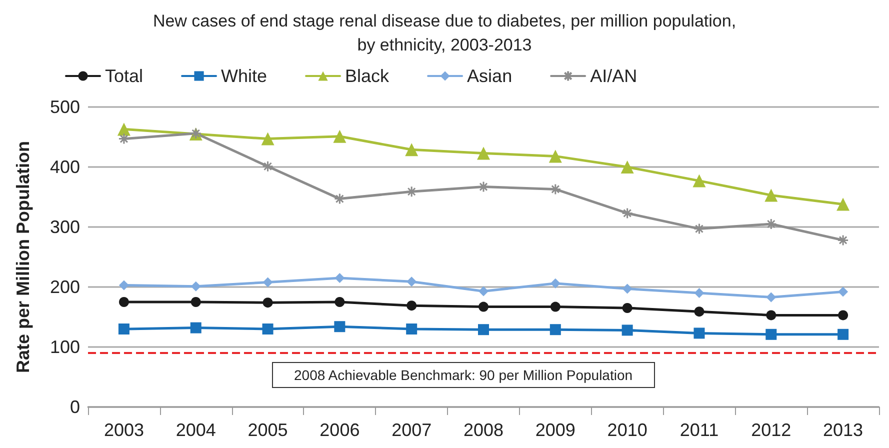 This screenshot has height=448, width=889. What do you see at coordinates (268, 430) in the screenshot?
I see `x-tick-label: 2005` at bounding box center [268, 430].